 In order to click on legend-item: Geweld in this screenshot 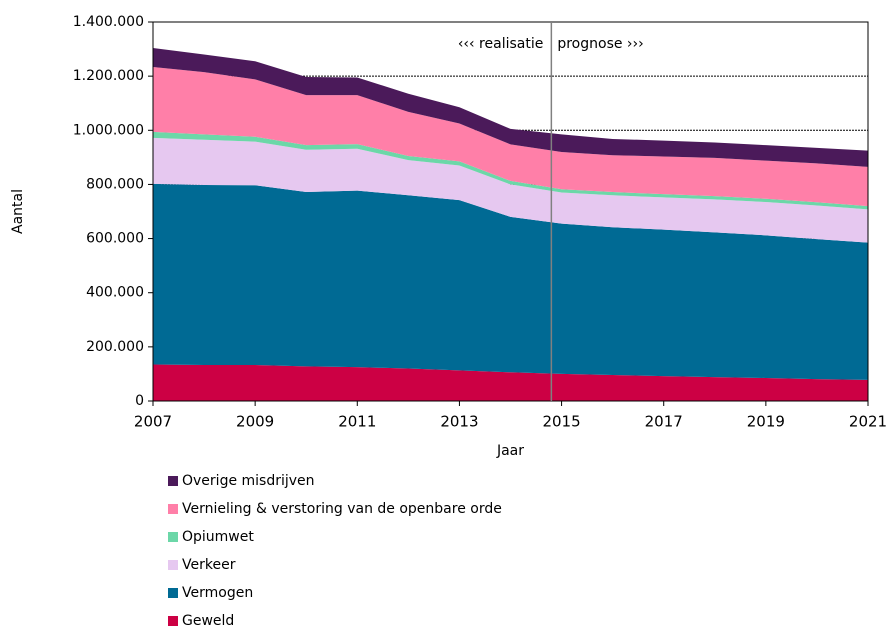, I will do `click(201, 620)`.